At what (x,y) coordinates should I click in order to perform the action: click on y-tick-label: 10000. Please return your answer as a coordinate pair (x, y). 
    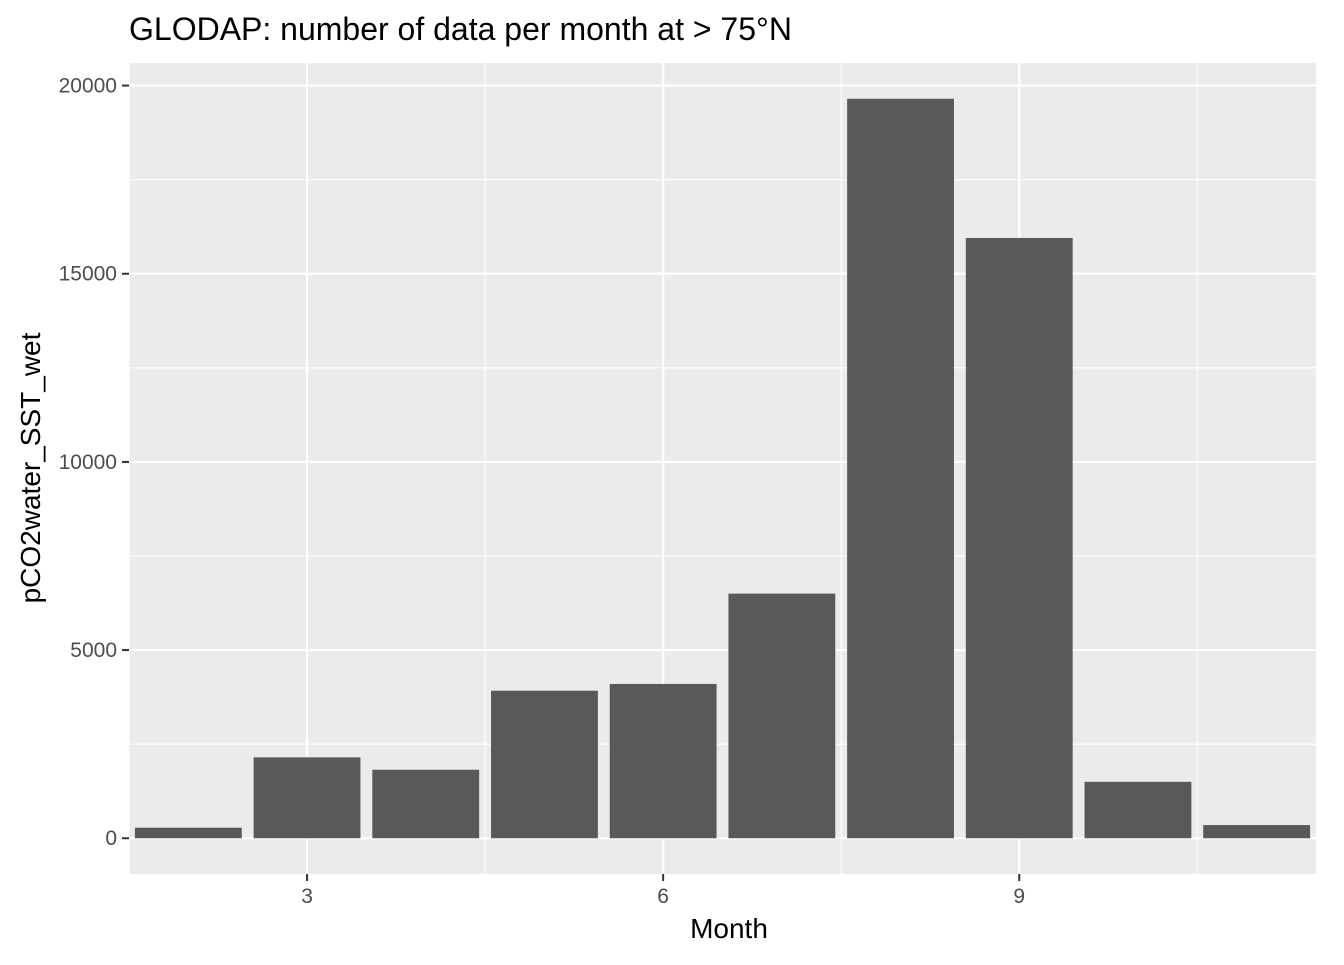
    Looking at the image, I should click on (88, 462).